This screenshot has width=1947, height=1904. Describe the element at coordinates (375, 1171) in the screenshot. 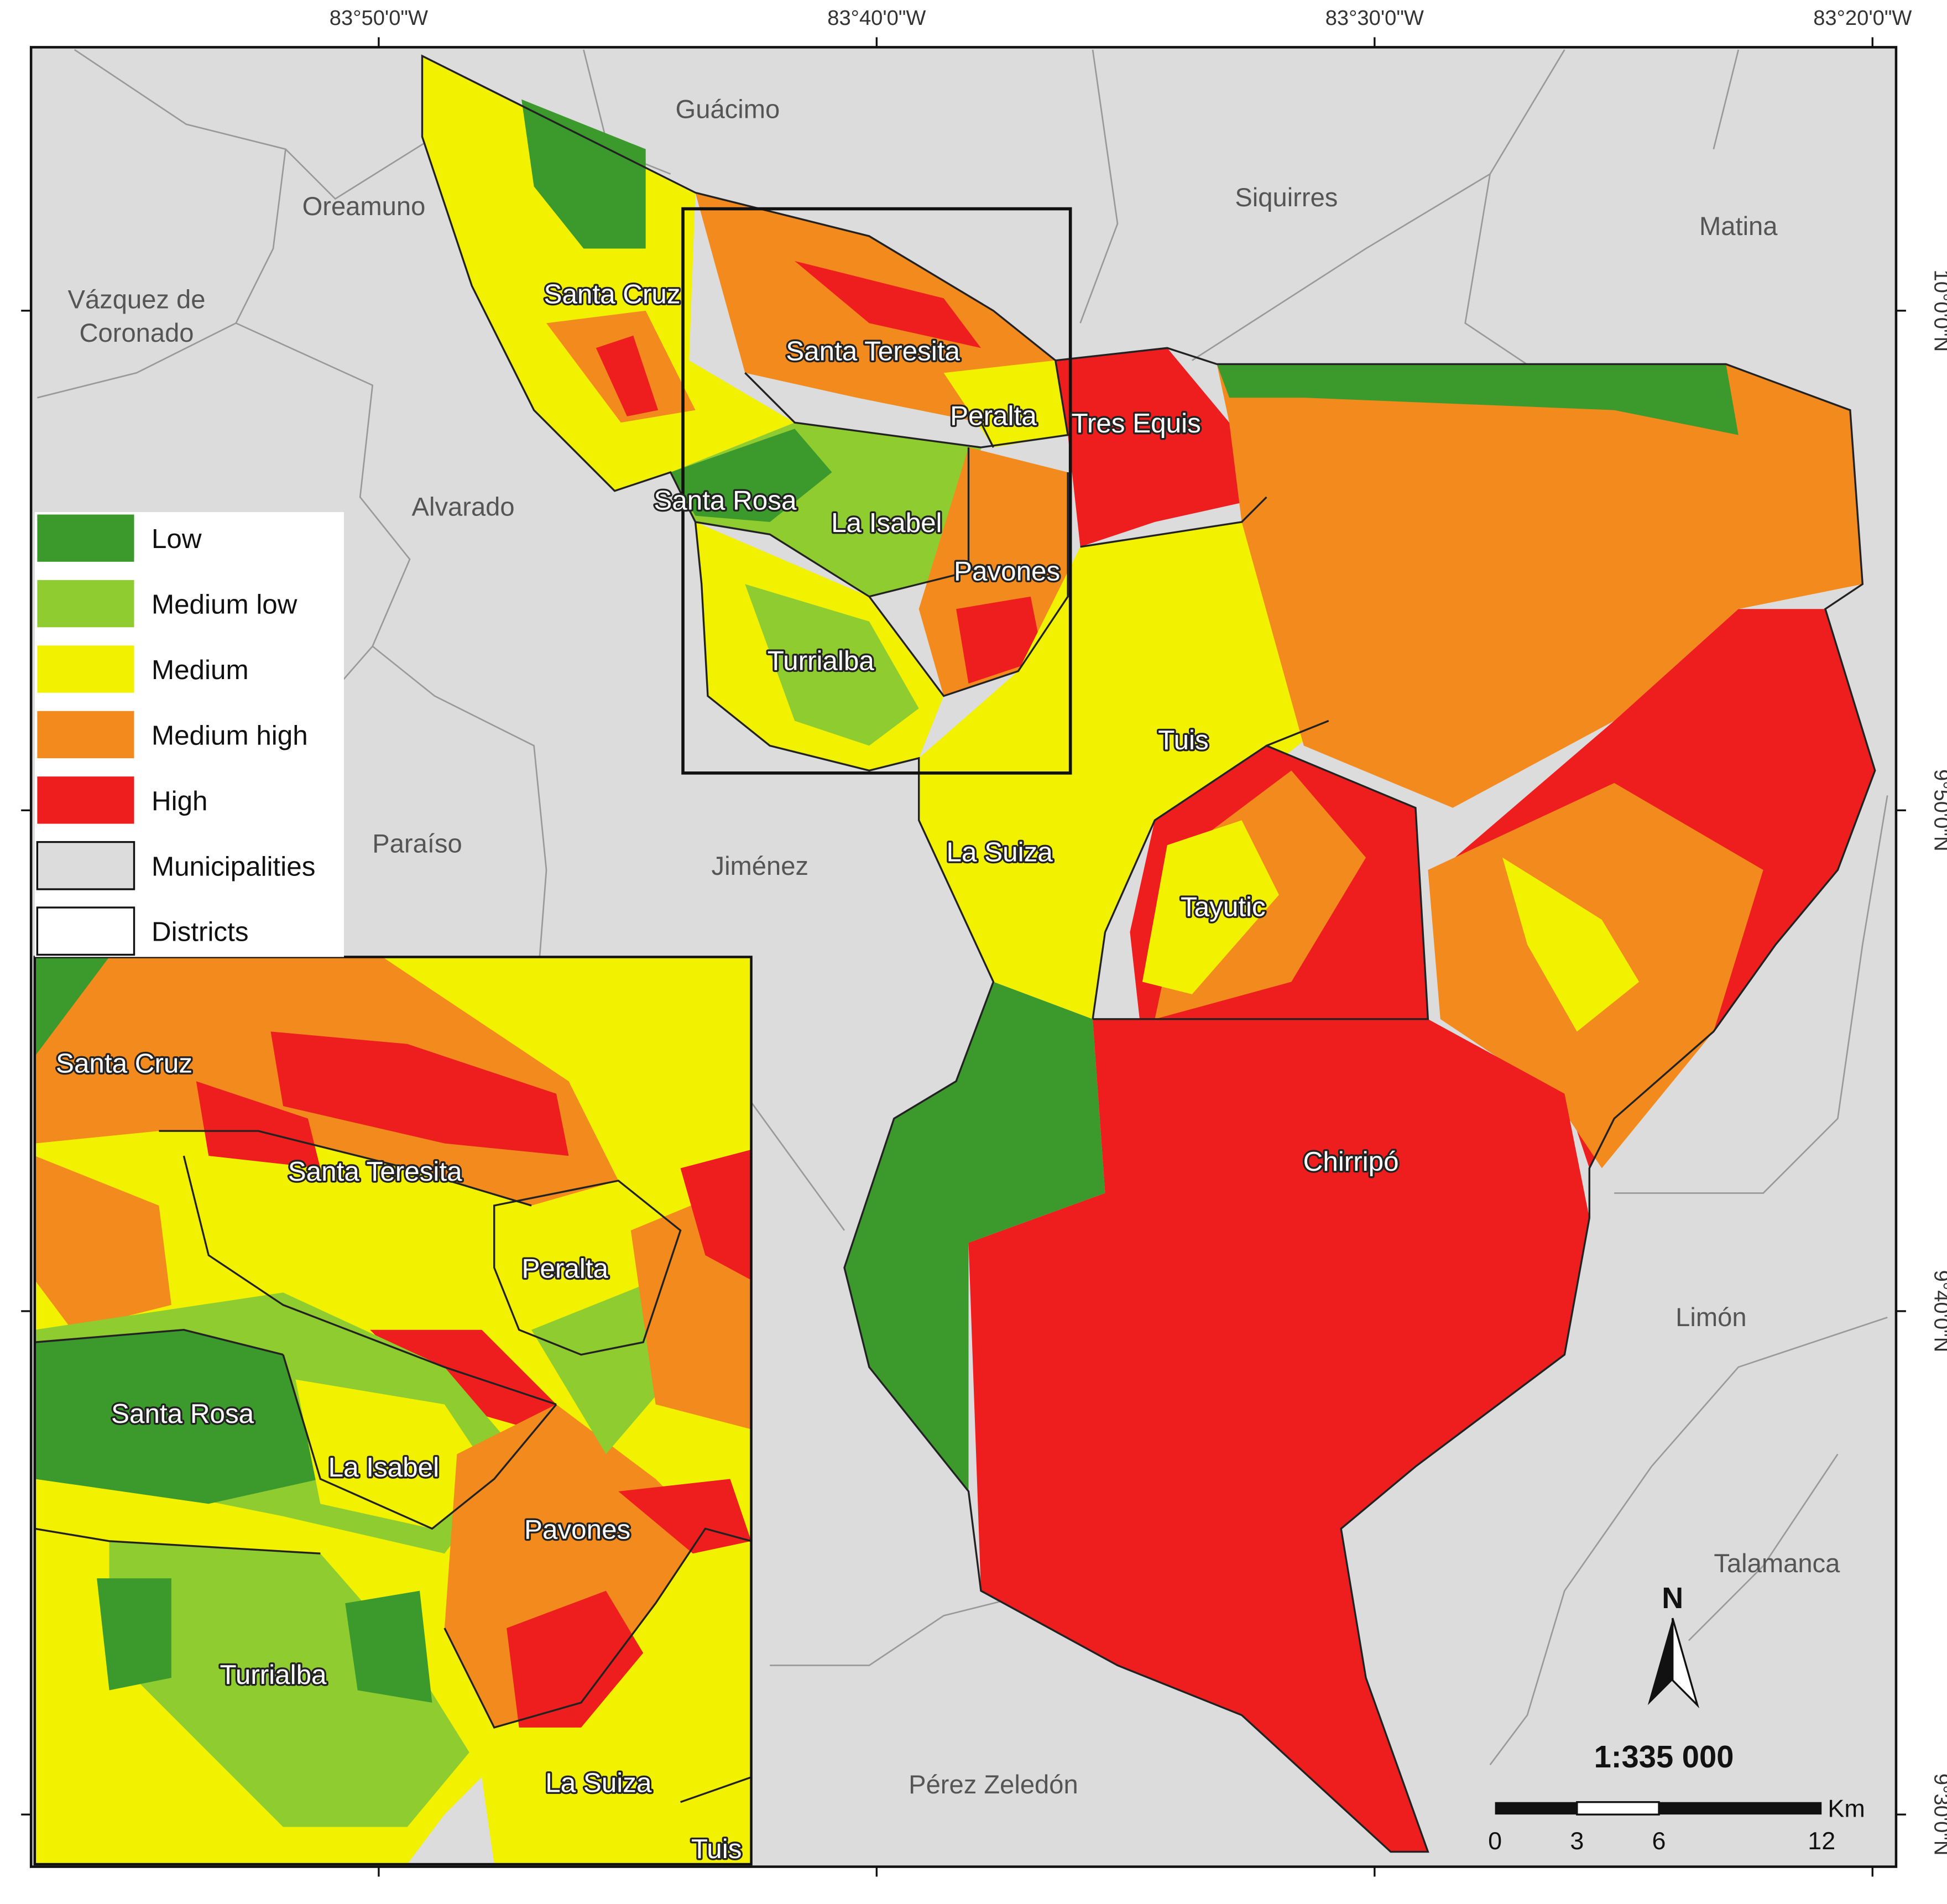

I see `inset-district-label: Santa Teresita` at that location.